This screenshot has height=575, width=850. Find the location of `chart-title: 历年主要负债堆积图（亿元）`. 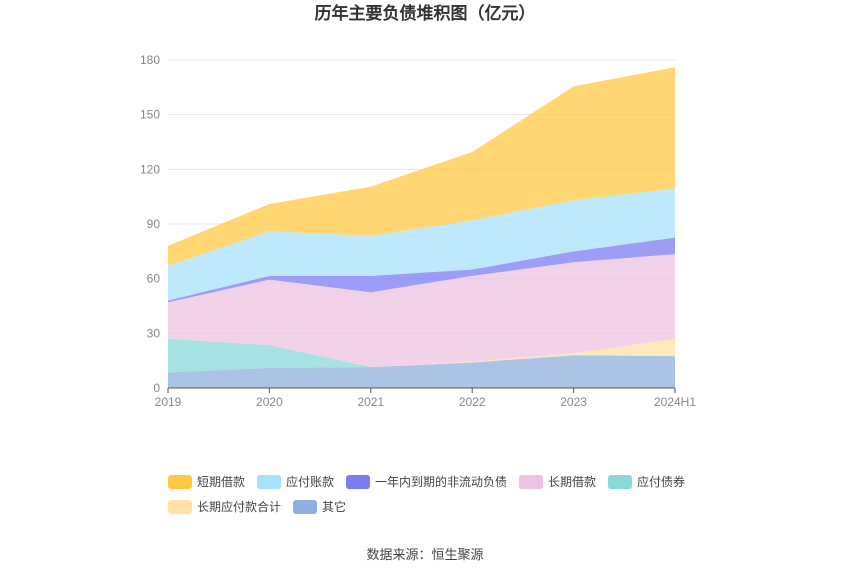

chart-title: 历年主要负债堆积图（亿元） is located at coordinates (425, 13).